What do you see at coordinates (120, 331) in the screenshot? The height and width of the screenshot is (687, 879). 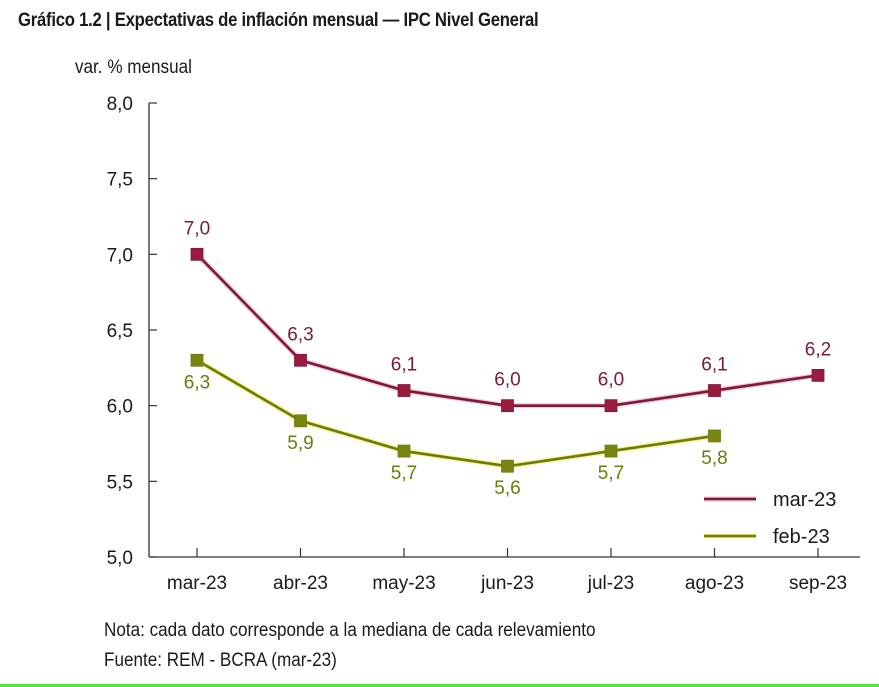 I see `y-tick-label: 6,5` at bounding box center [120, 331].